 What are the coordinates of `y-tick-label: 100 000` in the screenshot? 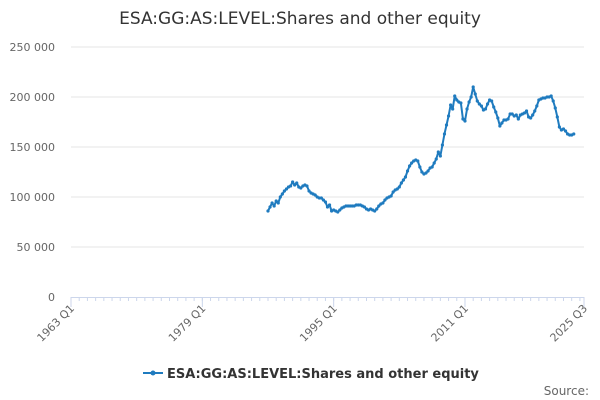 It's located at (33, 197).